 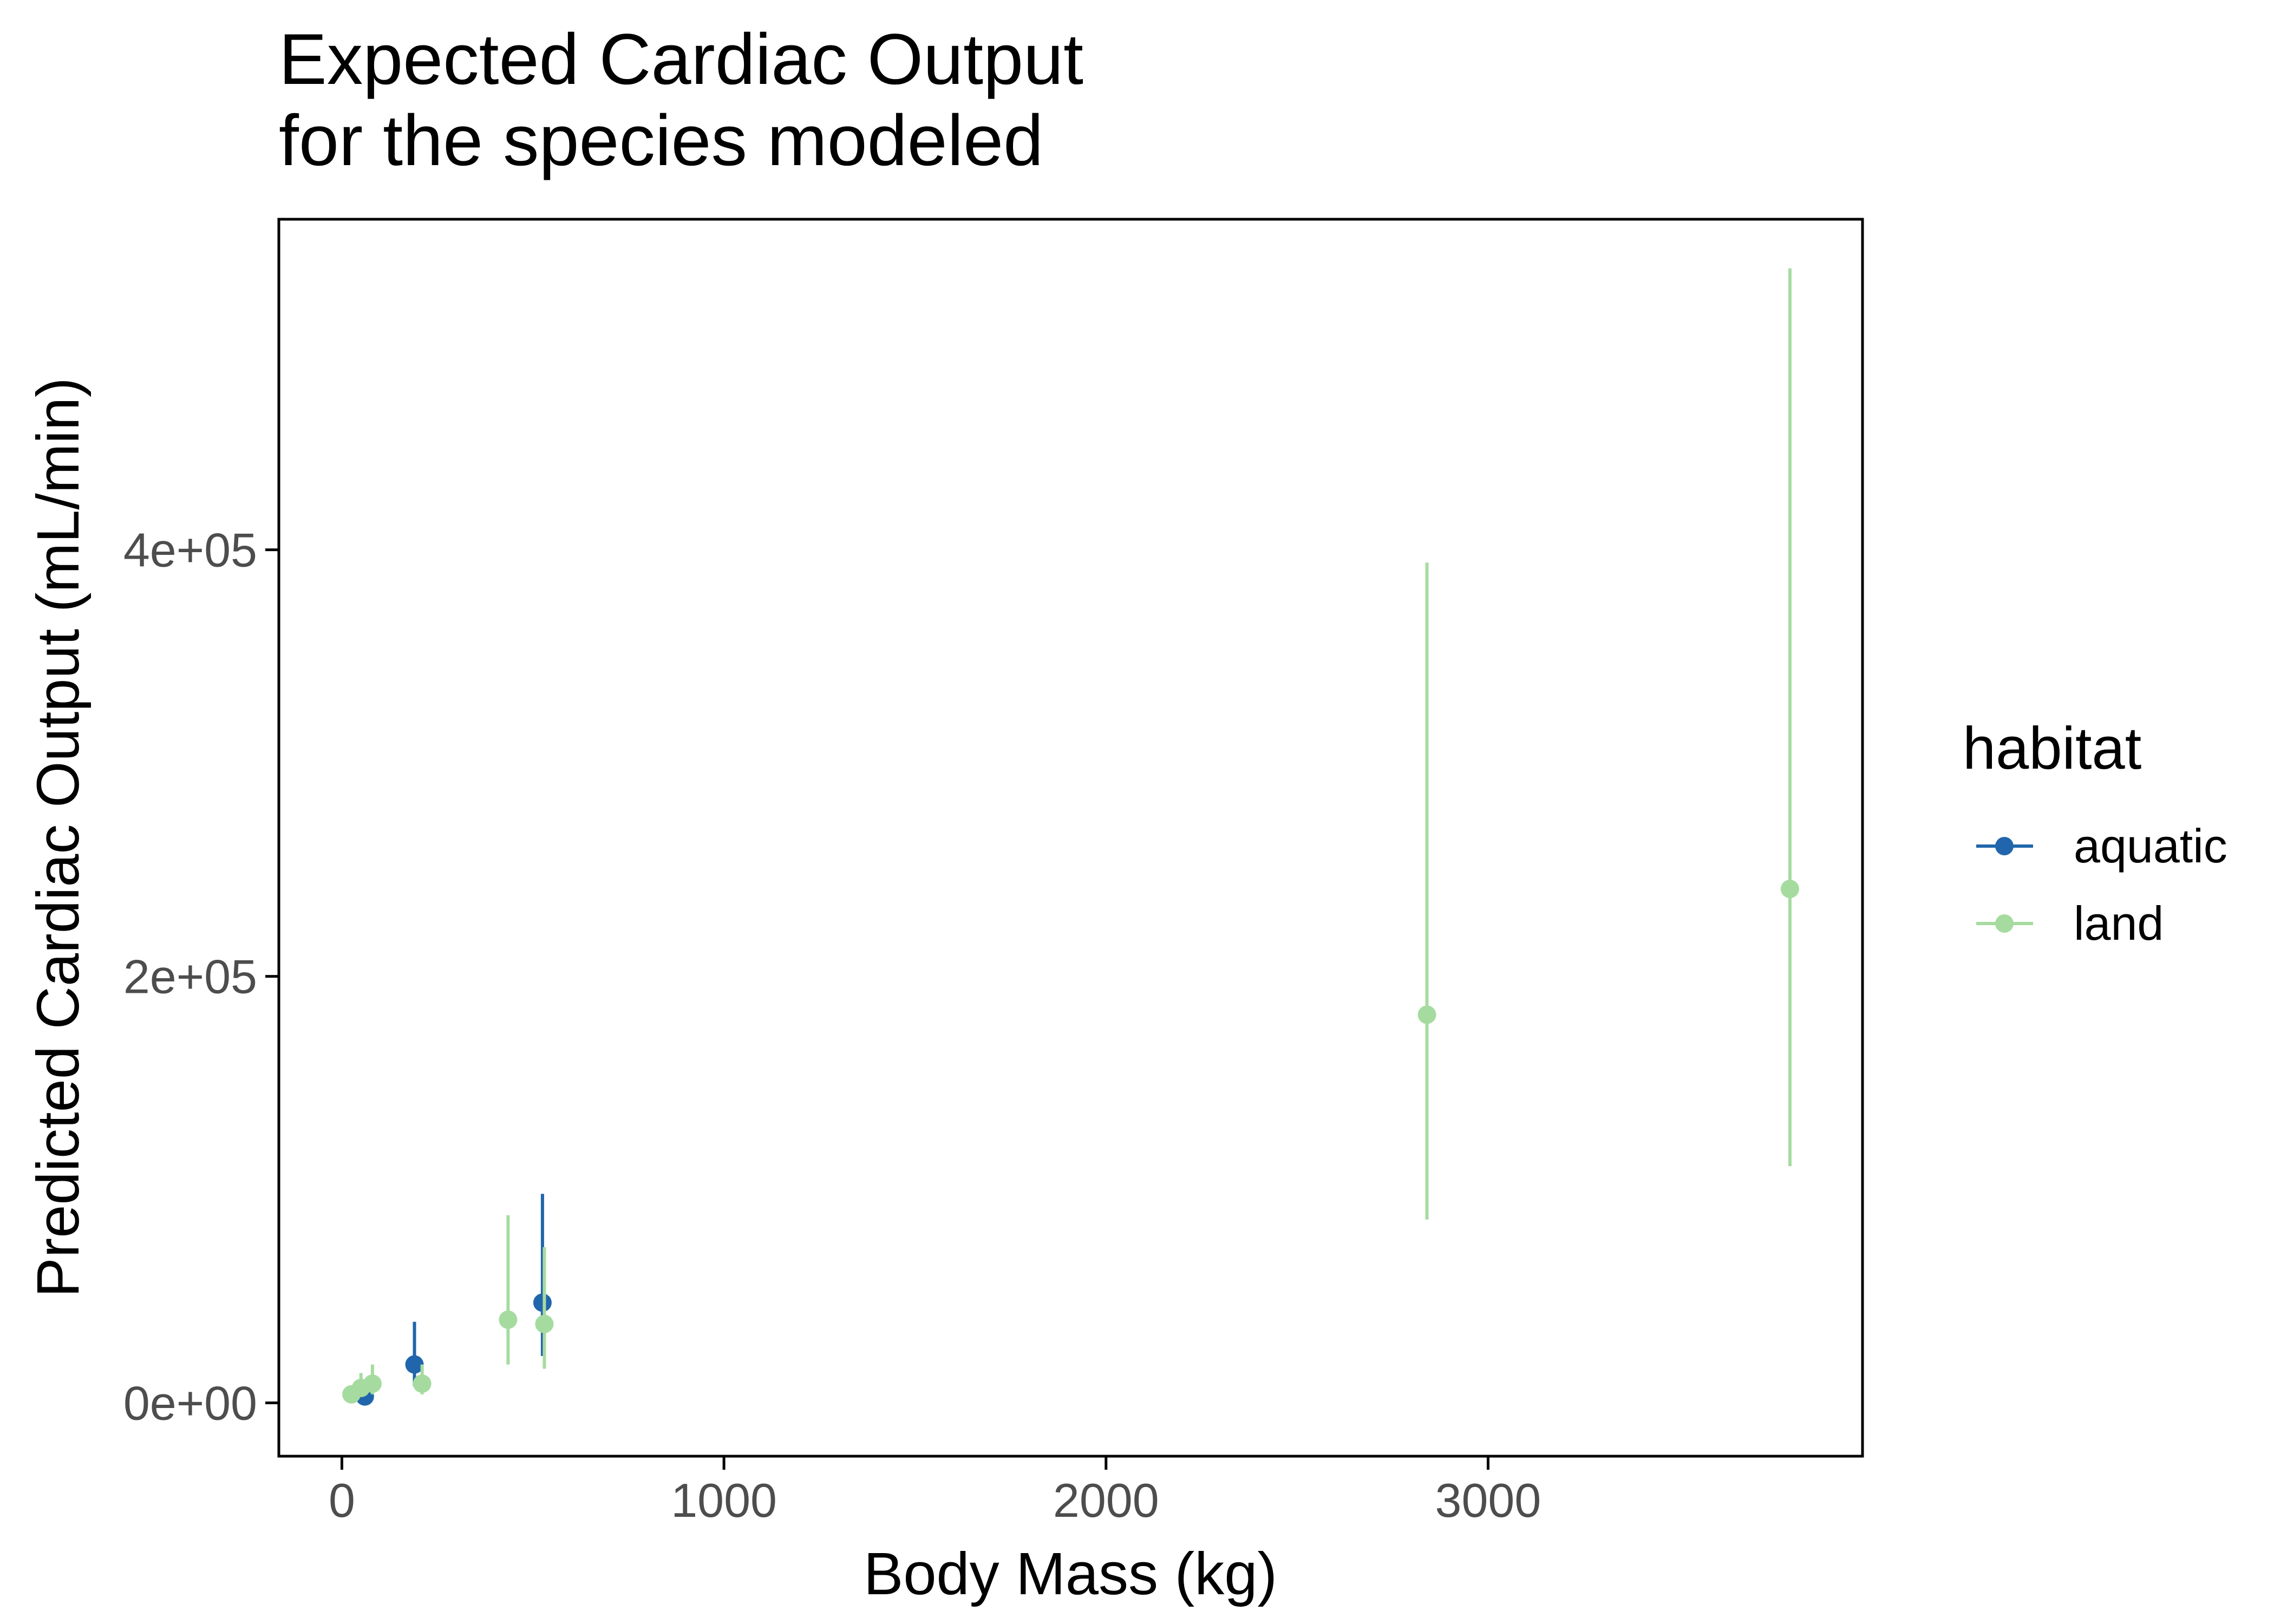 I want to click on x-tick-label: 1000, so click(x=724, y=1500).